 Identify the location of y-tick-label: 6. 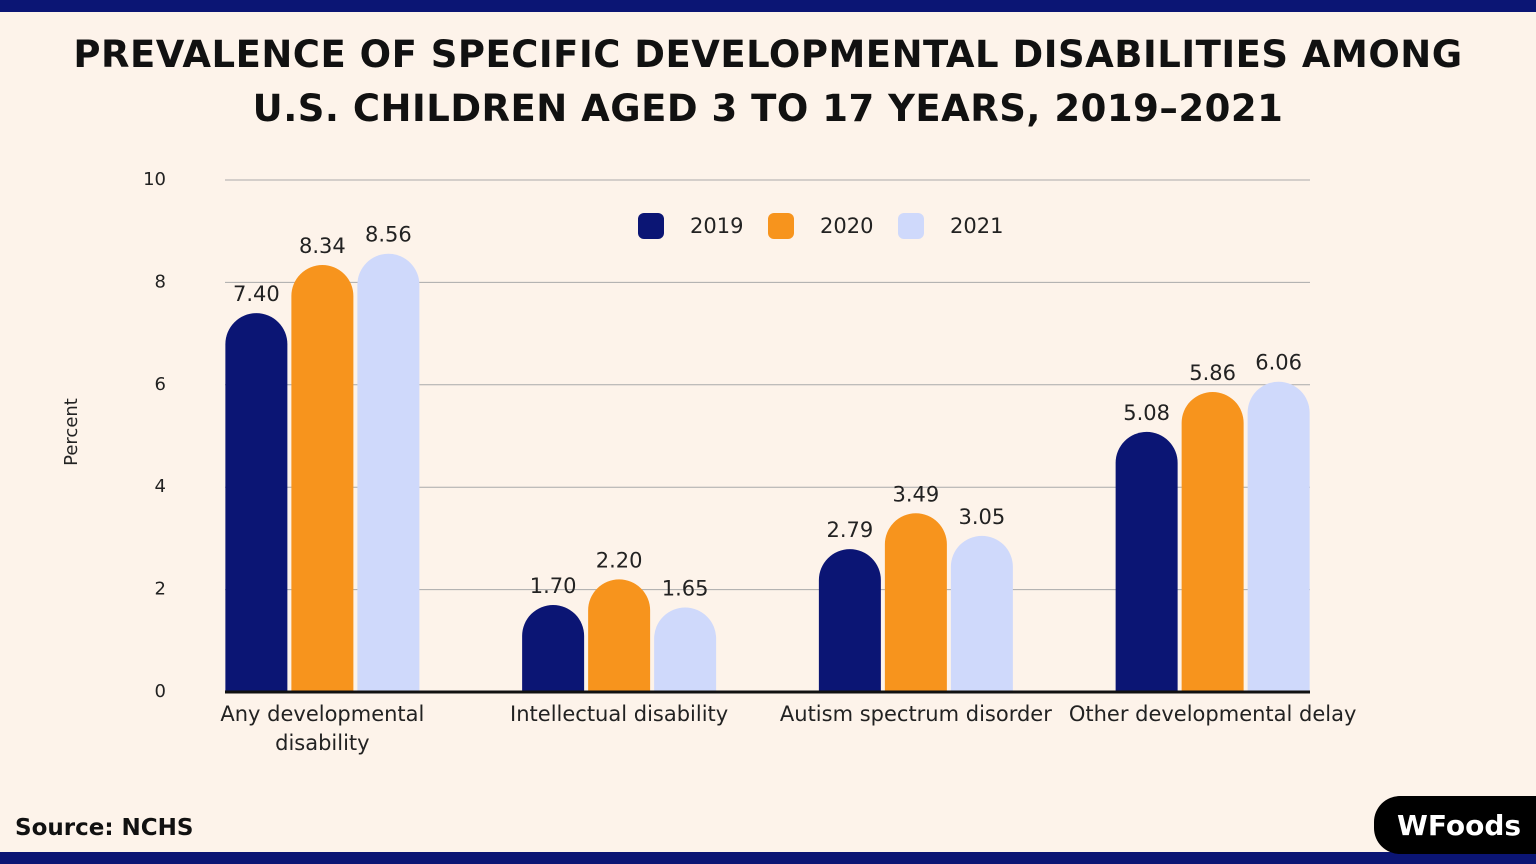
(160, 384).